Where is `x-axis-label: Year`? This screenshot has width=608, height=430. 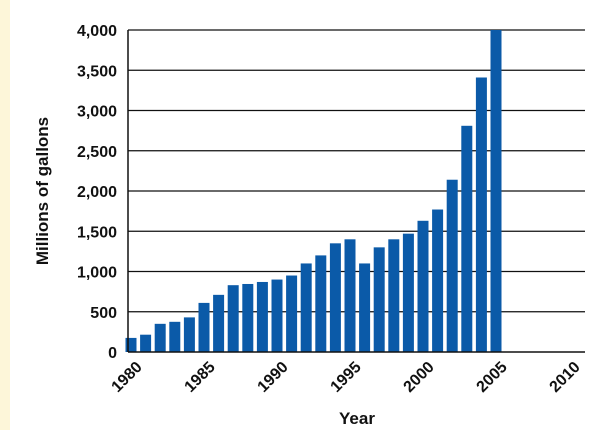 x-axis-label: Year is located at coordinates (357, 418).